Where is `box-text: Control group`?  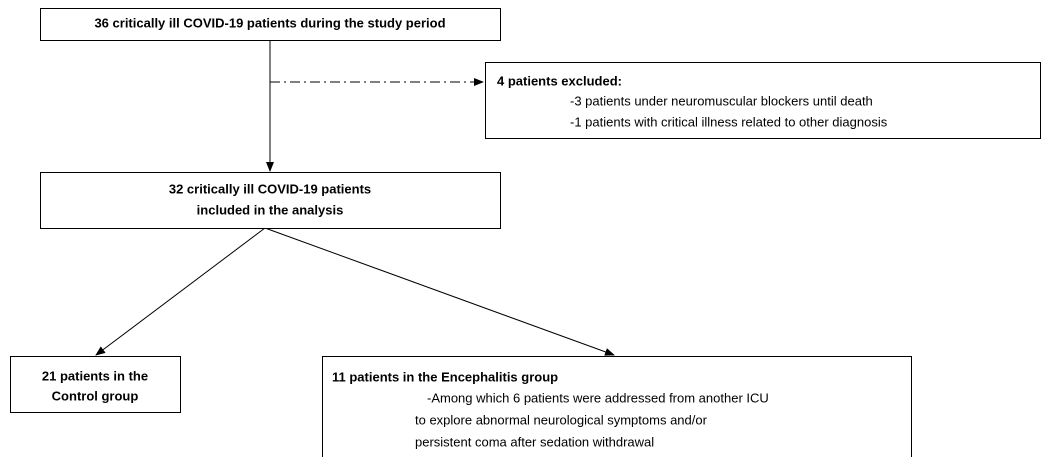 box-text: Control group is located at coordinates (95, 395).